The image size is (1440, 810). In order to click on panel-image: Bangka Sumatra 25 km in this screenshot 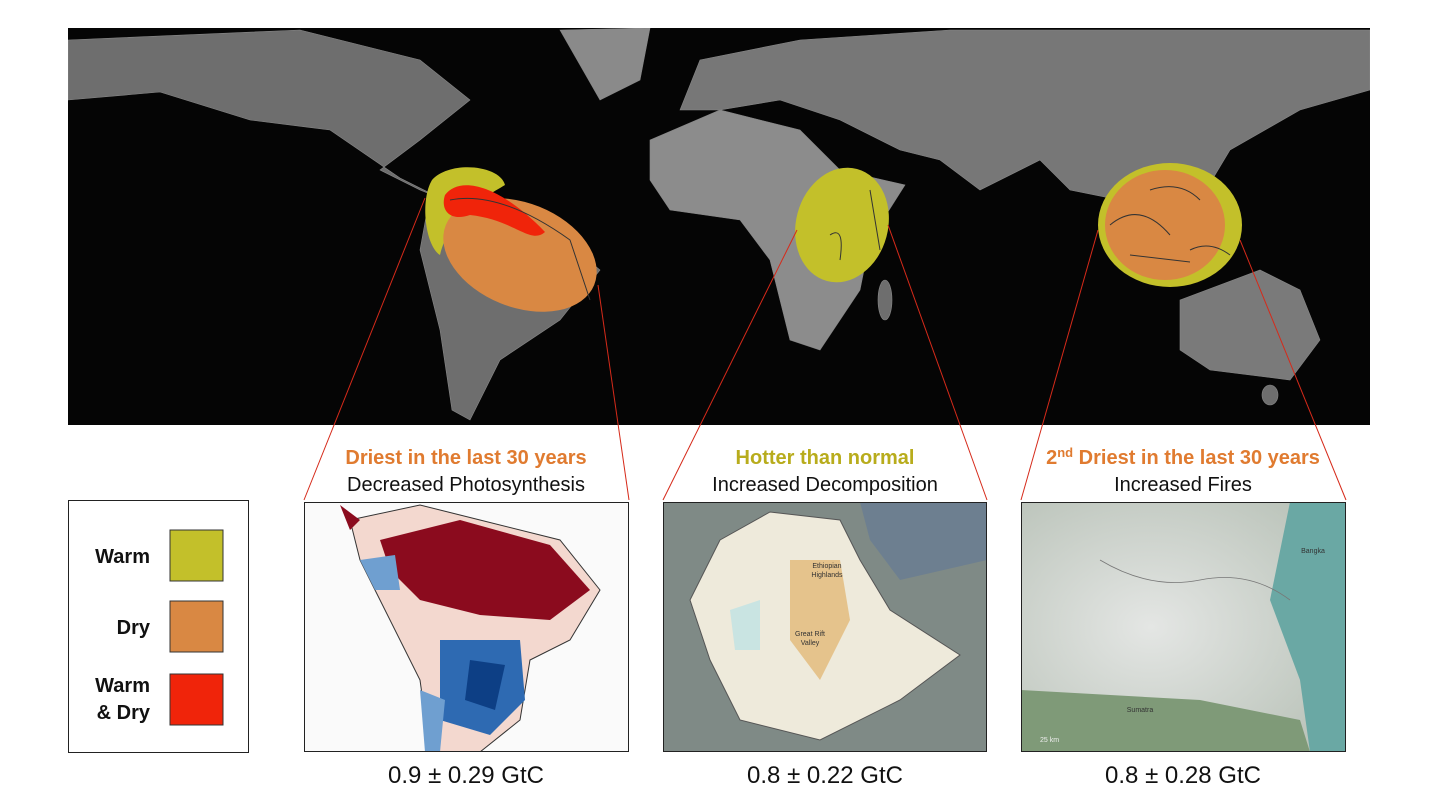, I will do `click(1183, 627)`.